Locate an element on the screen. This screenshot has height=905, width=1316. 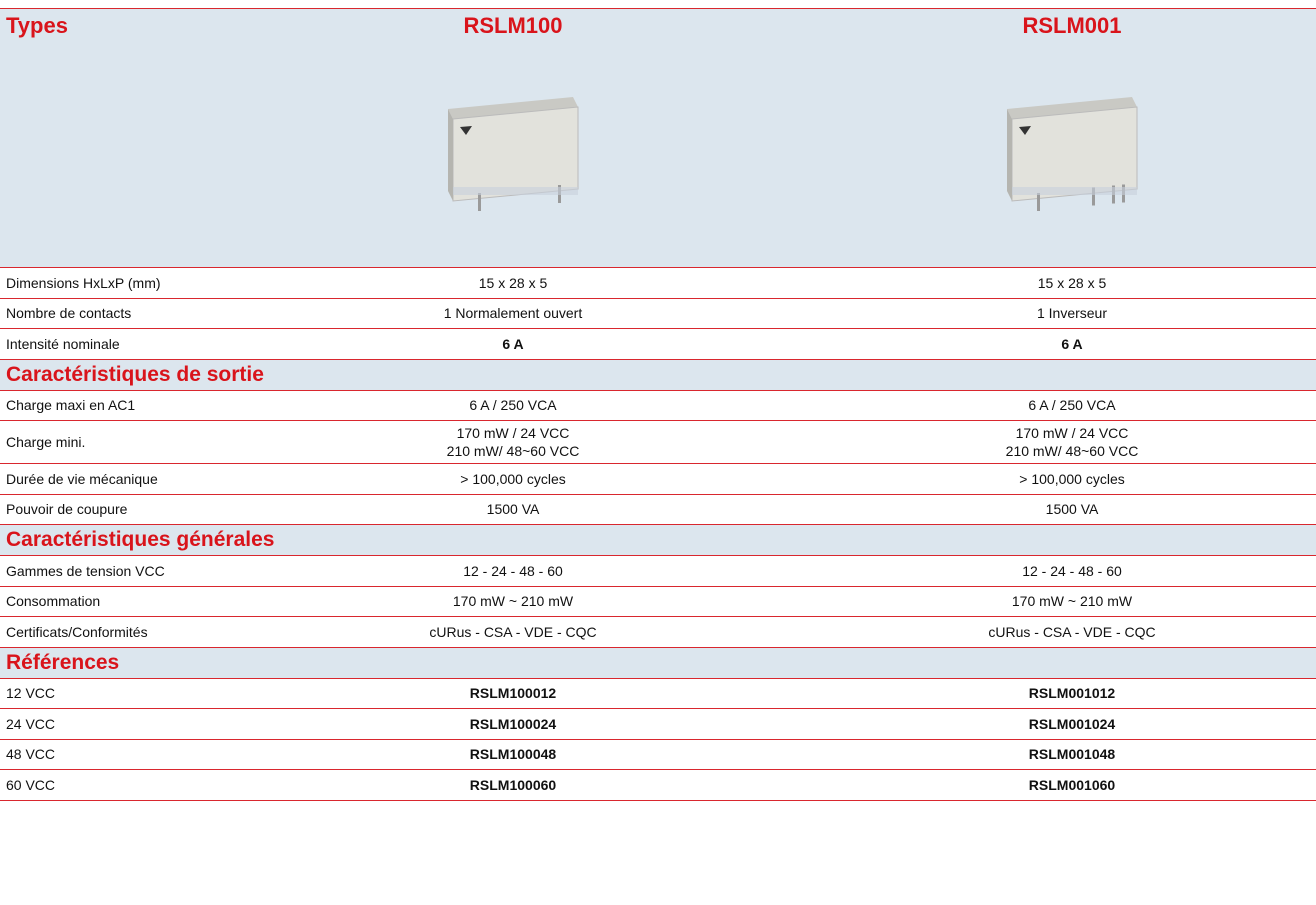
row-label: 60 VCC is located at coordinates (99, 785).